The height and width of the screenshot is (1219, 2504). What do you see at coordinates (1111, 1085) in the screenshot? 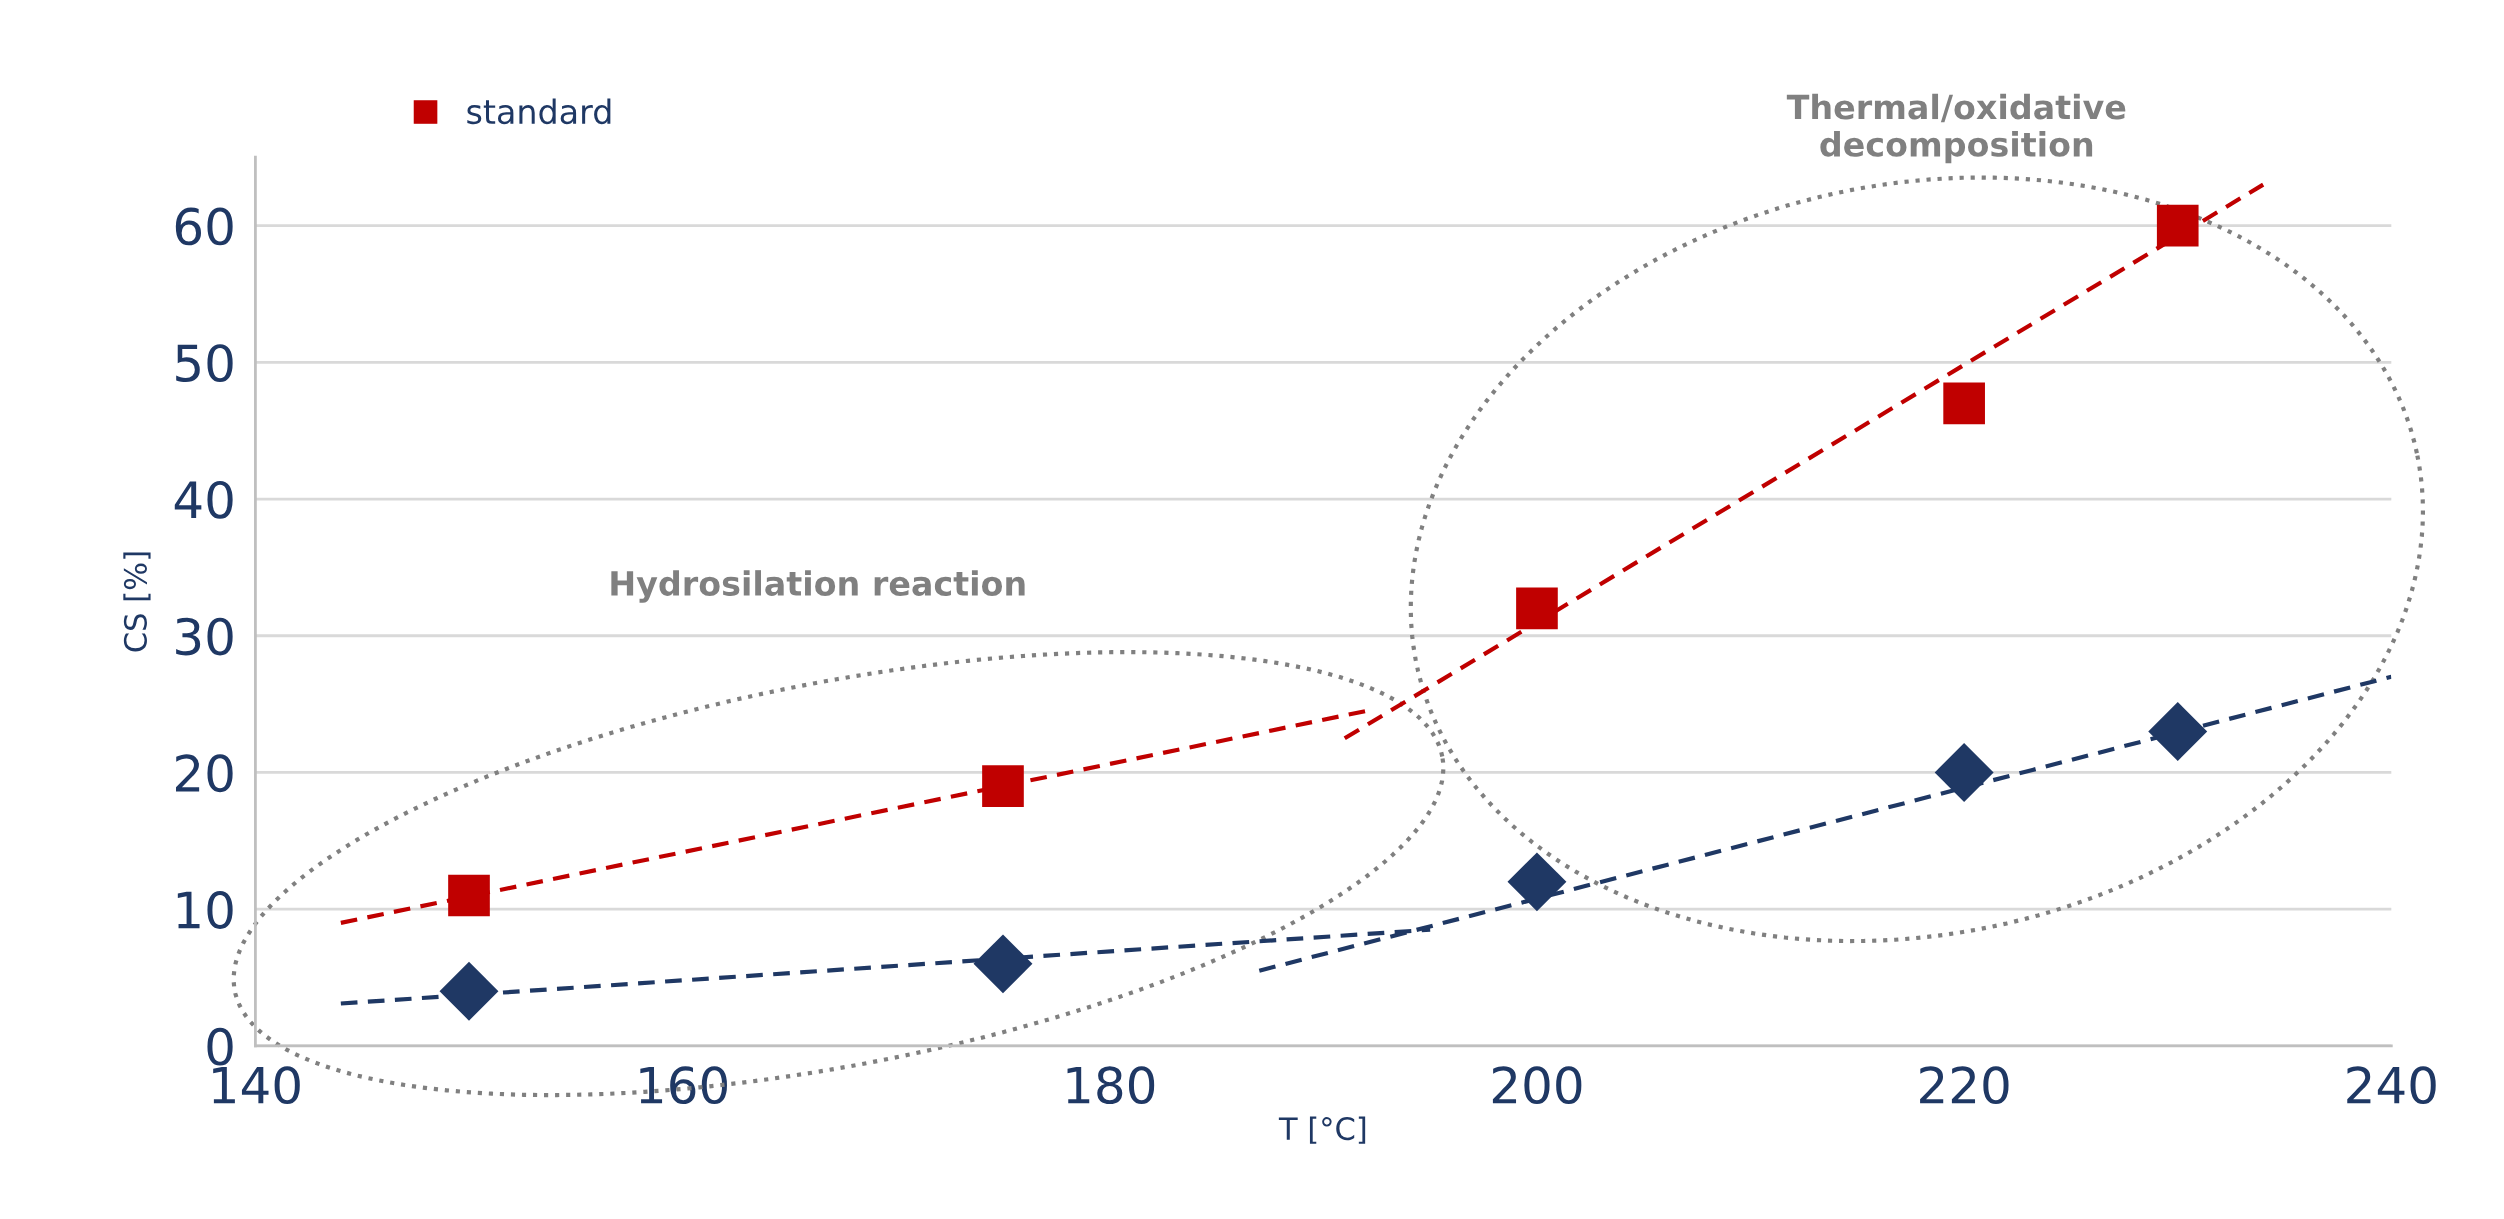
I see `x-tick-label: 180` at bounding box center [1111, 1085].